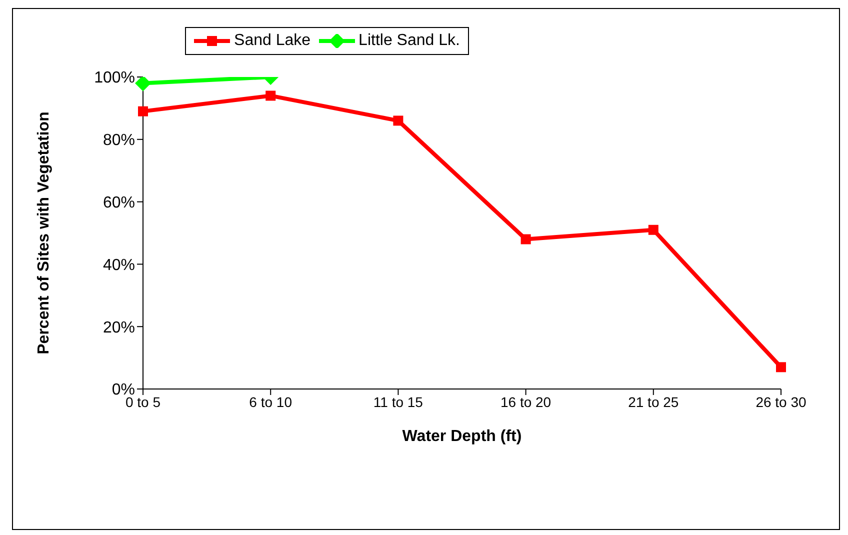  I want to click on x-tick-label: 21 to 25, so click(653, 402).